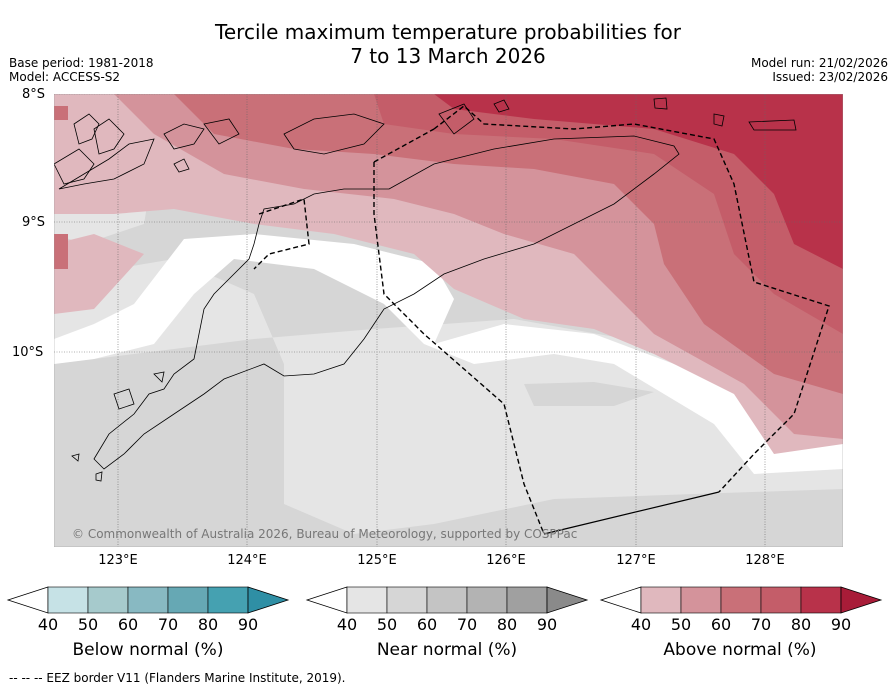 This screenshot has height=690, width=896. I want to click on lon-label-125e: 125°E, so click(377, 560).